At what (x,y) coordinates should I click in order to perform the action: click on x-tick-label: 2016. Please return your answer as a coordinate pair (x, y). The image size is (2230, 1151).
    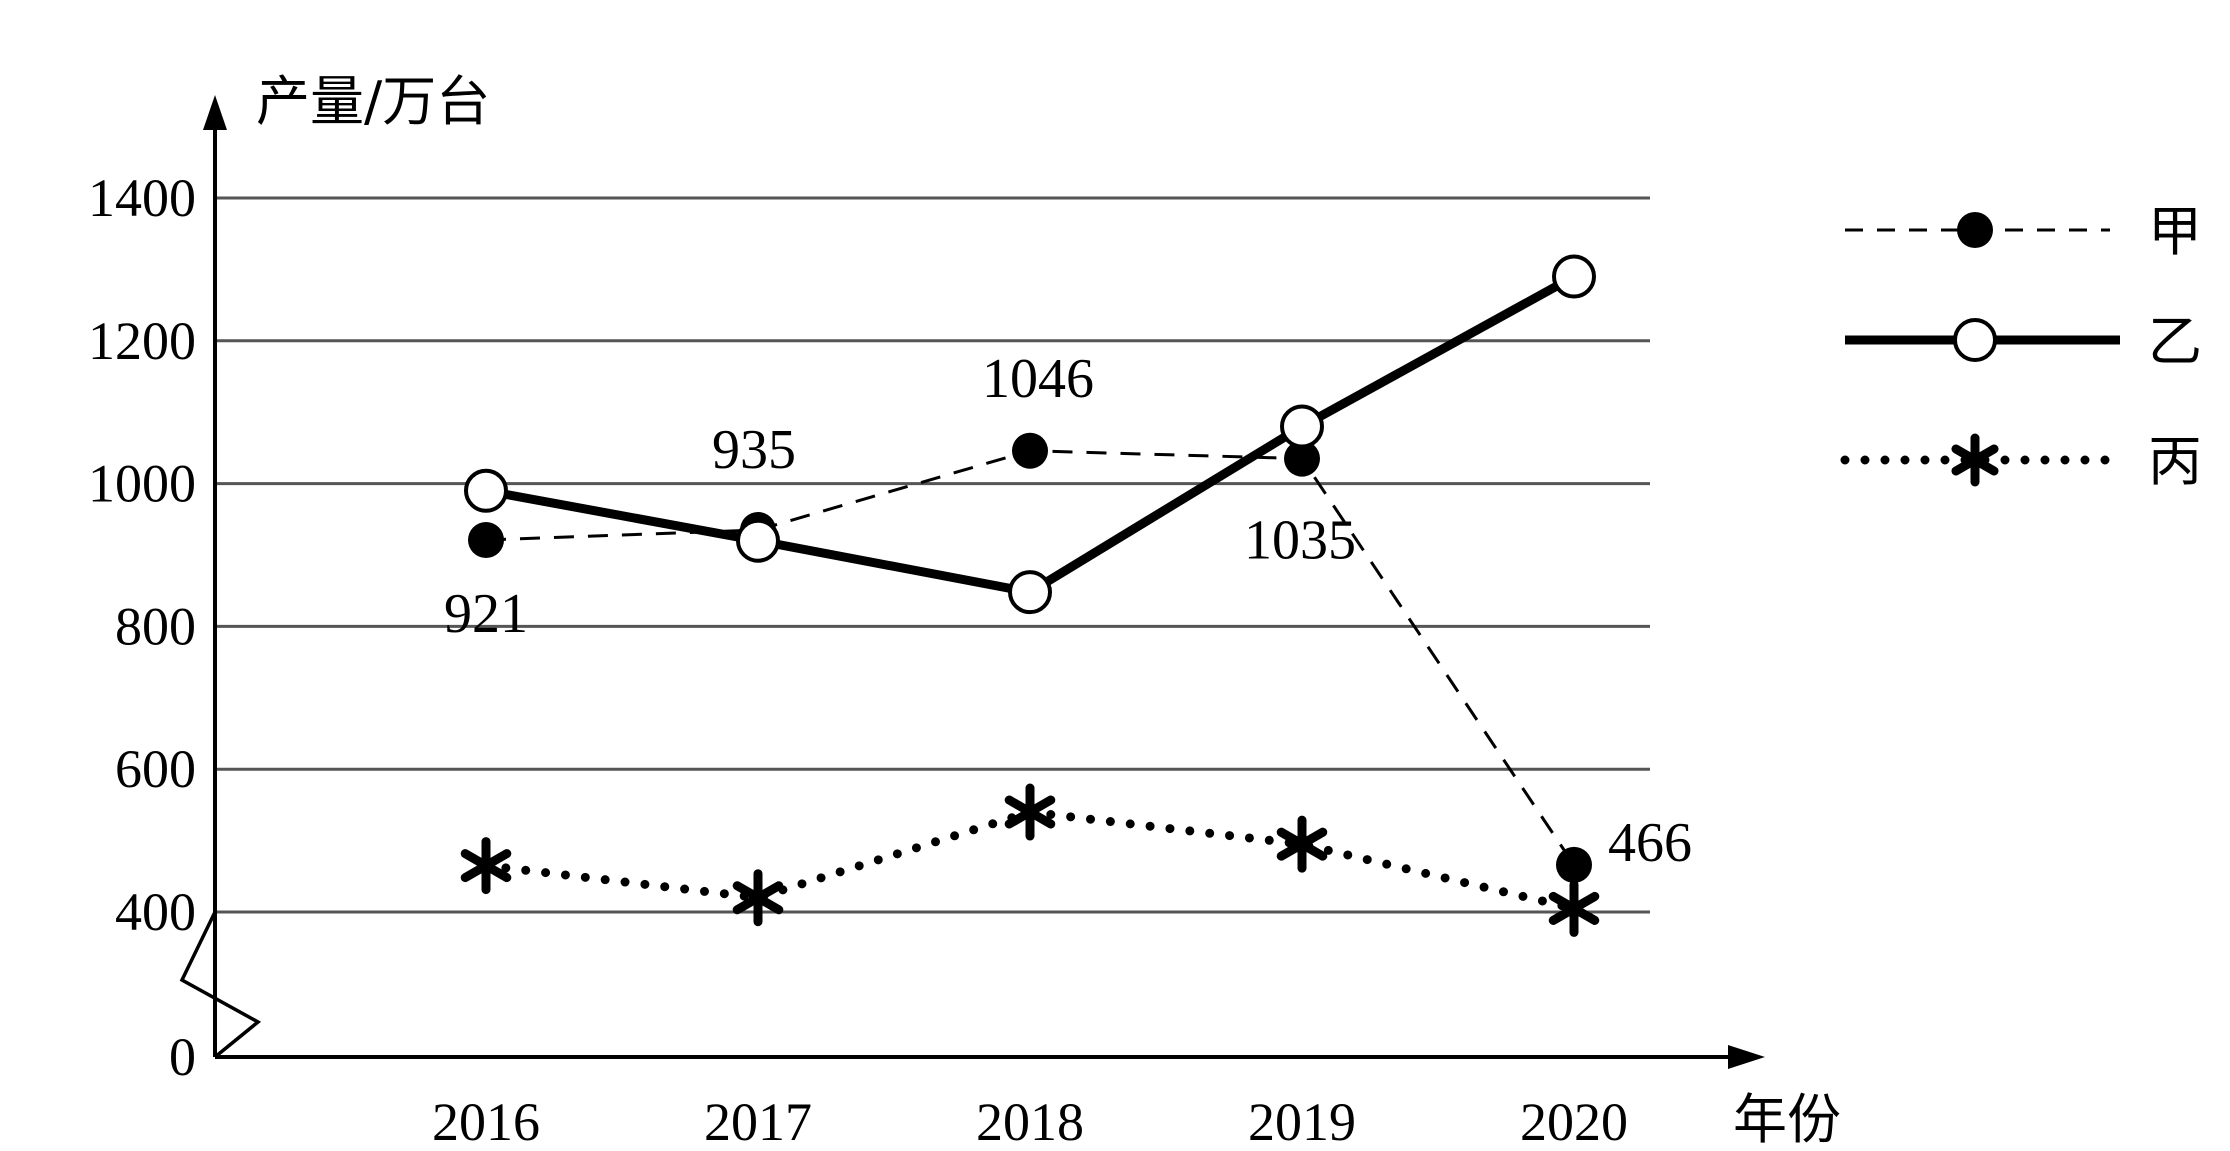
    Looking at the image, I should click on (486, 1121).